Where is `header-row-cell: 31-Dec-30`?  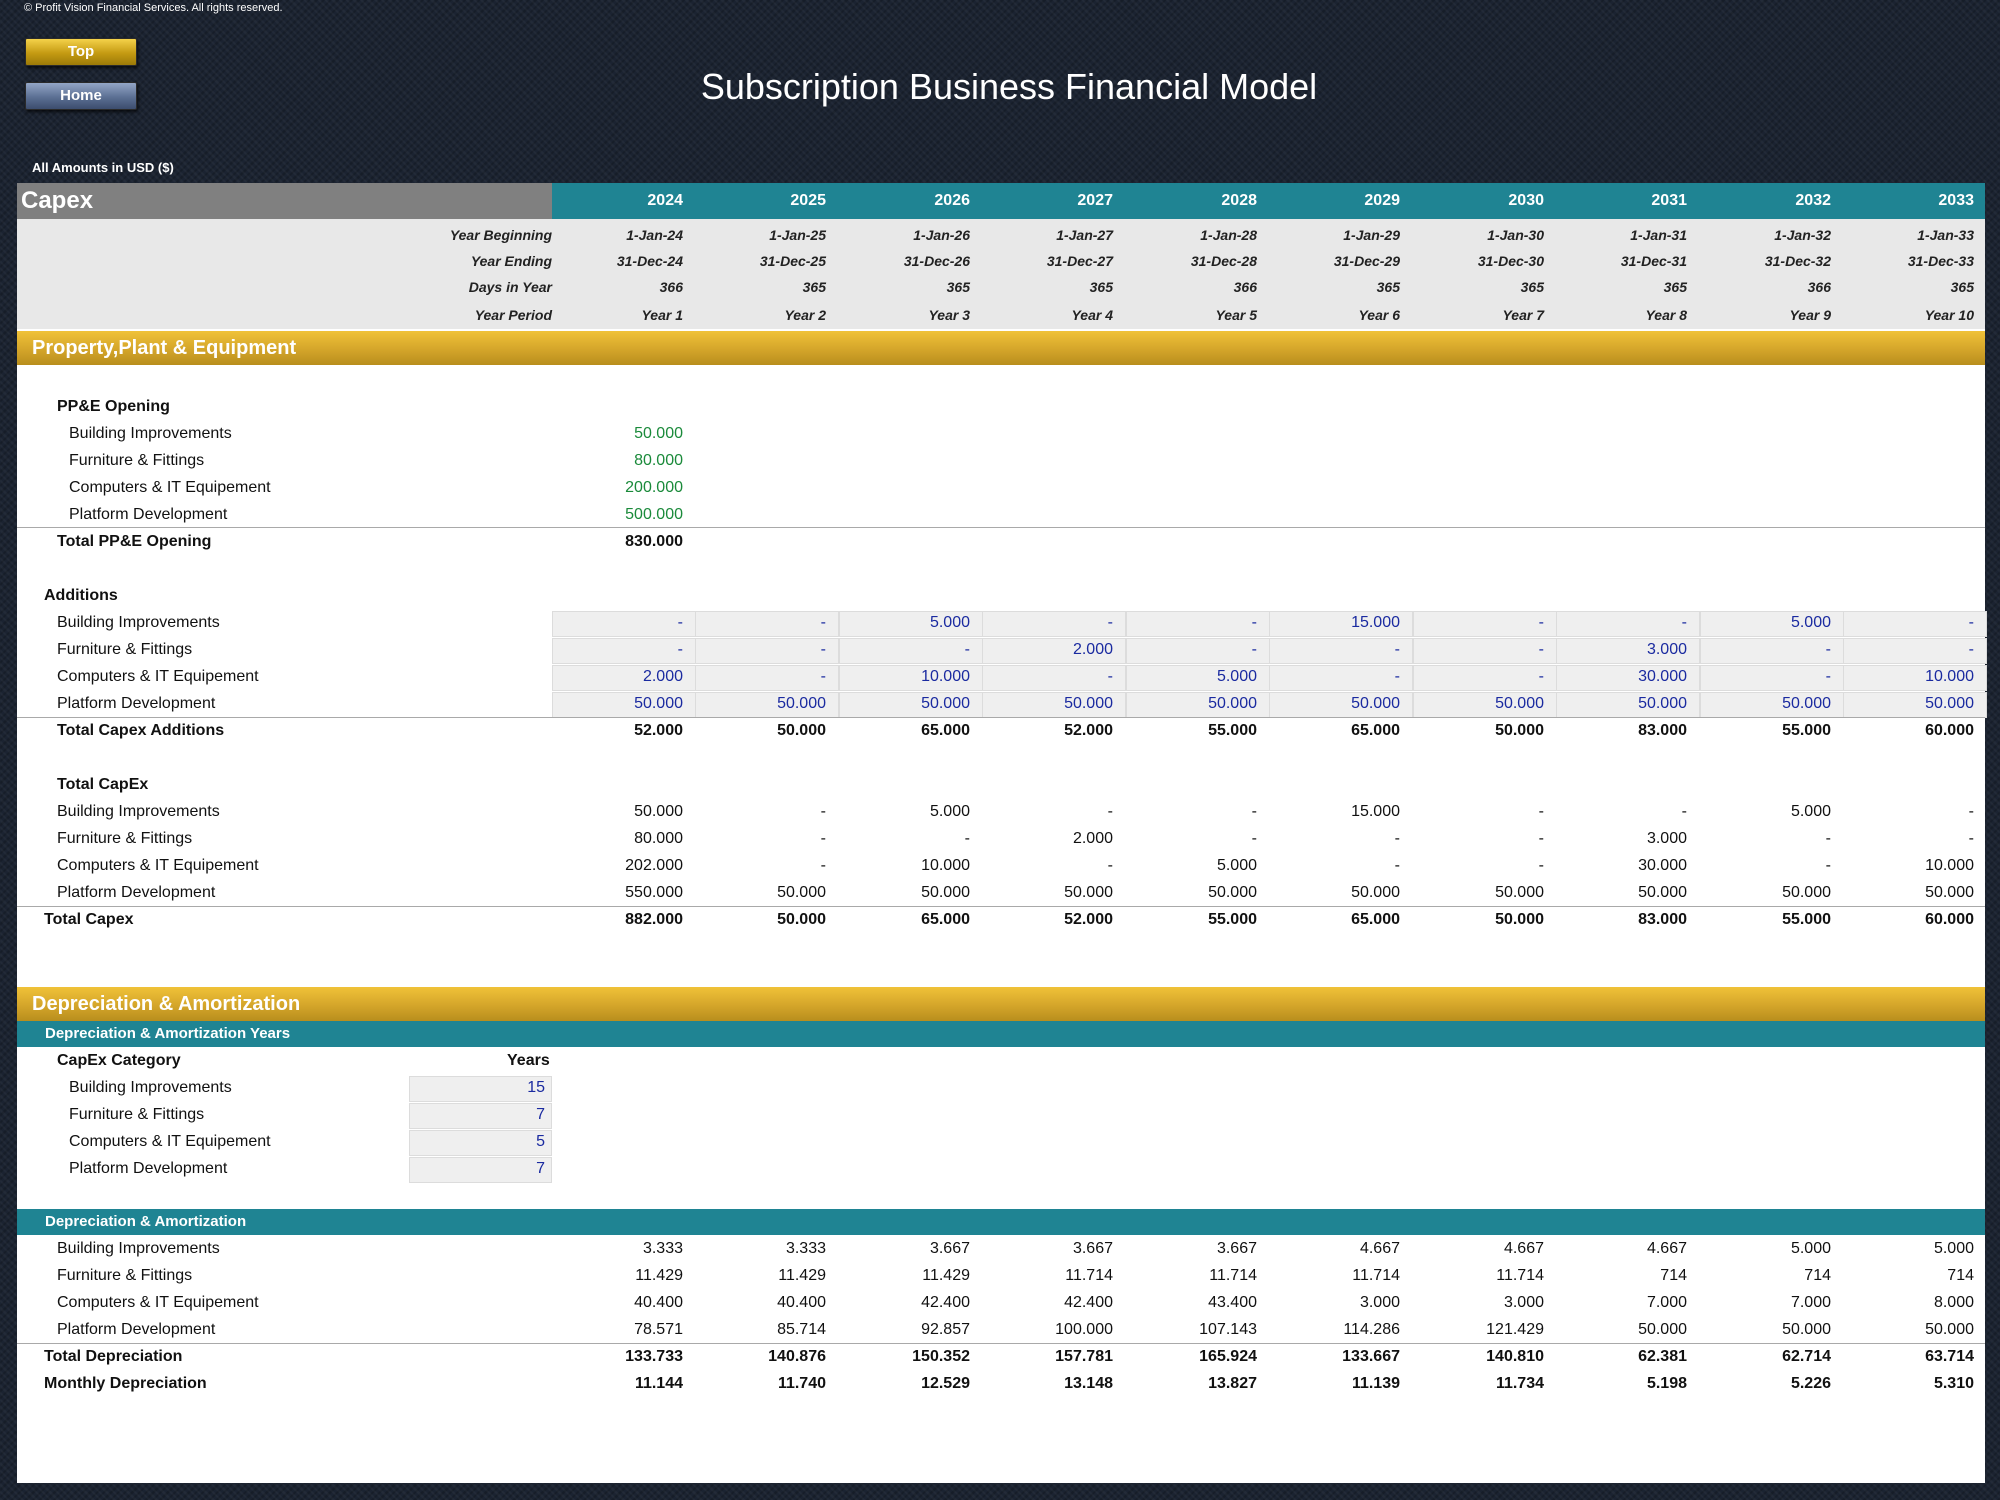
header-row-cell: 31-Dec-30 is located at coordinates (1510, 261).